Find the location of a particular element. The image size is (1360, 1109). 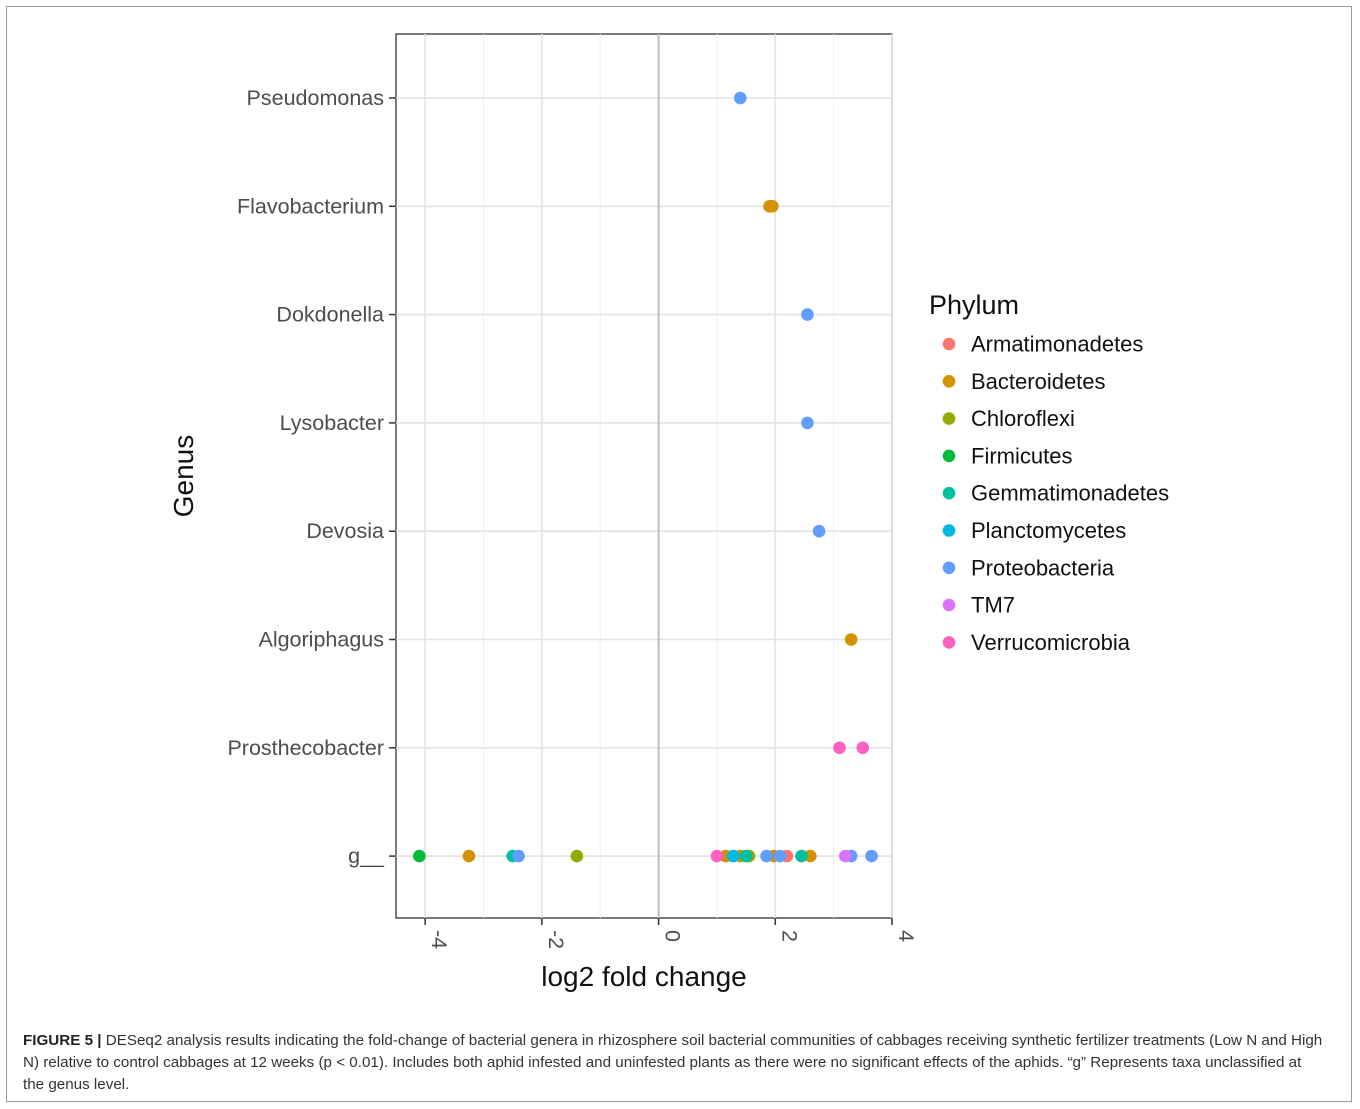

legend-label: Verrucomicrobia is located at coordinates (1051, 642).